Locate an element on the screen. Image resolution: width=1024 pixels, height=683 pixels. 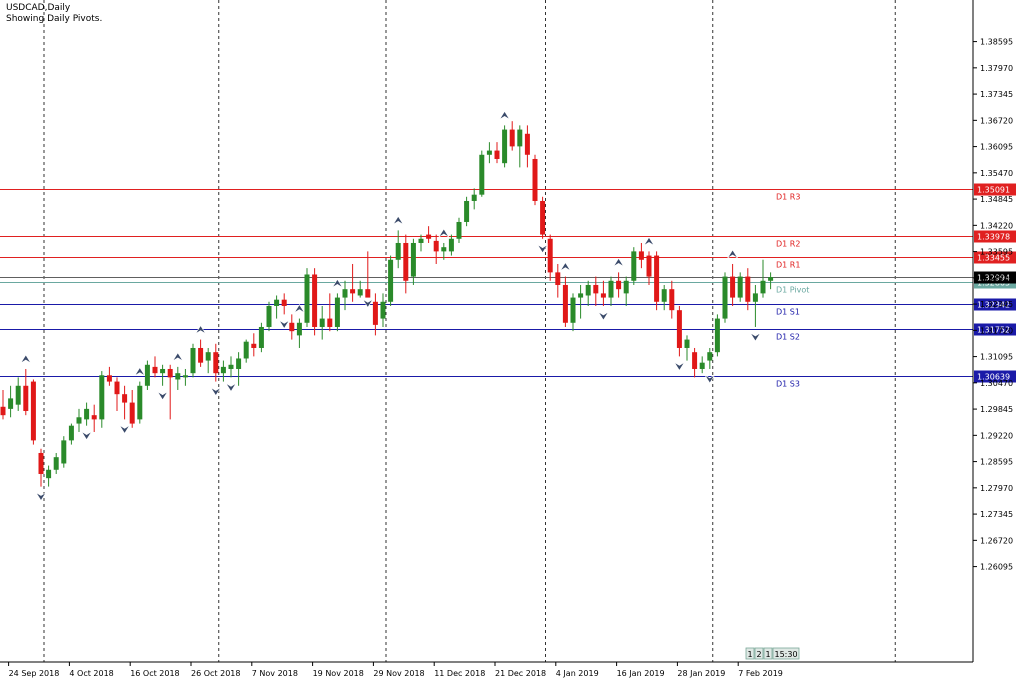
pivot-level-label: D1 R3 is located at coordinates (788, 197).